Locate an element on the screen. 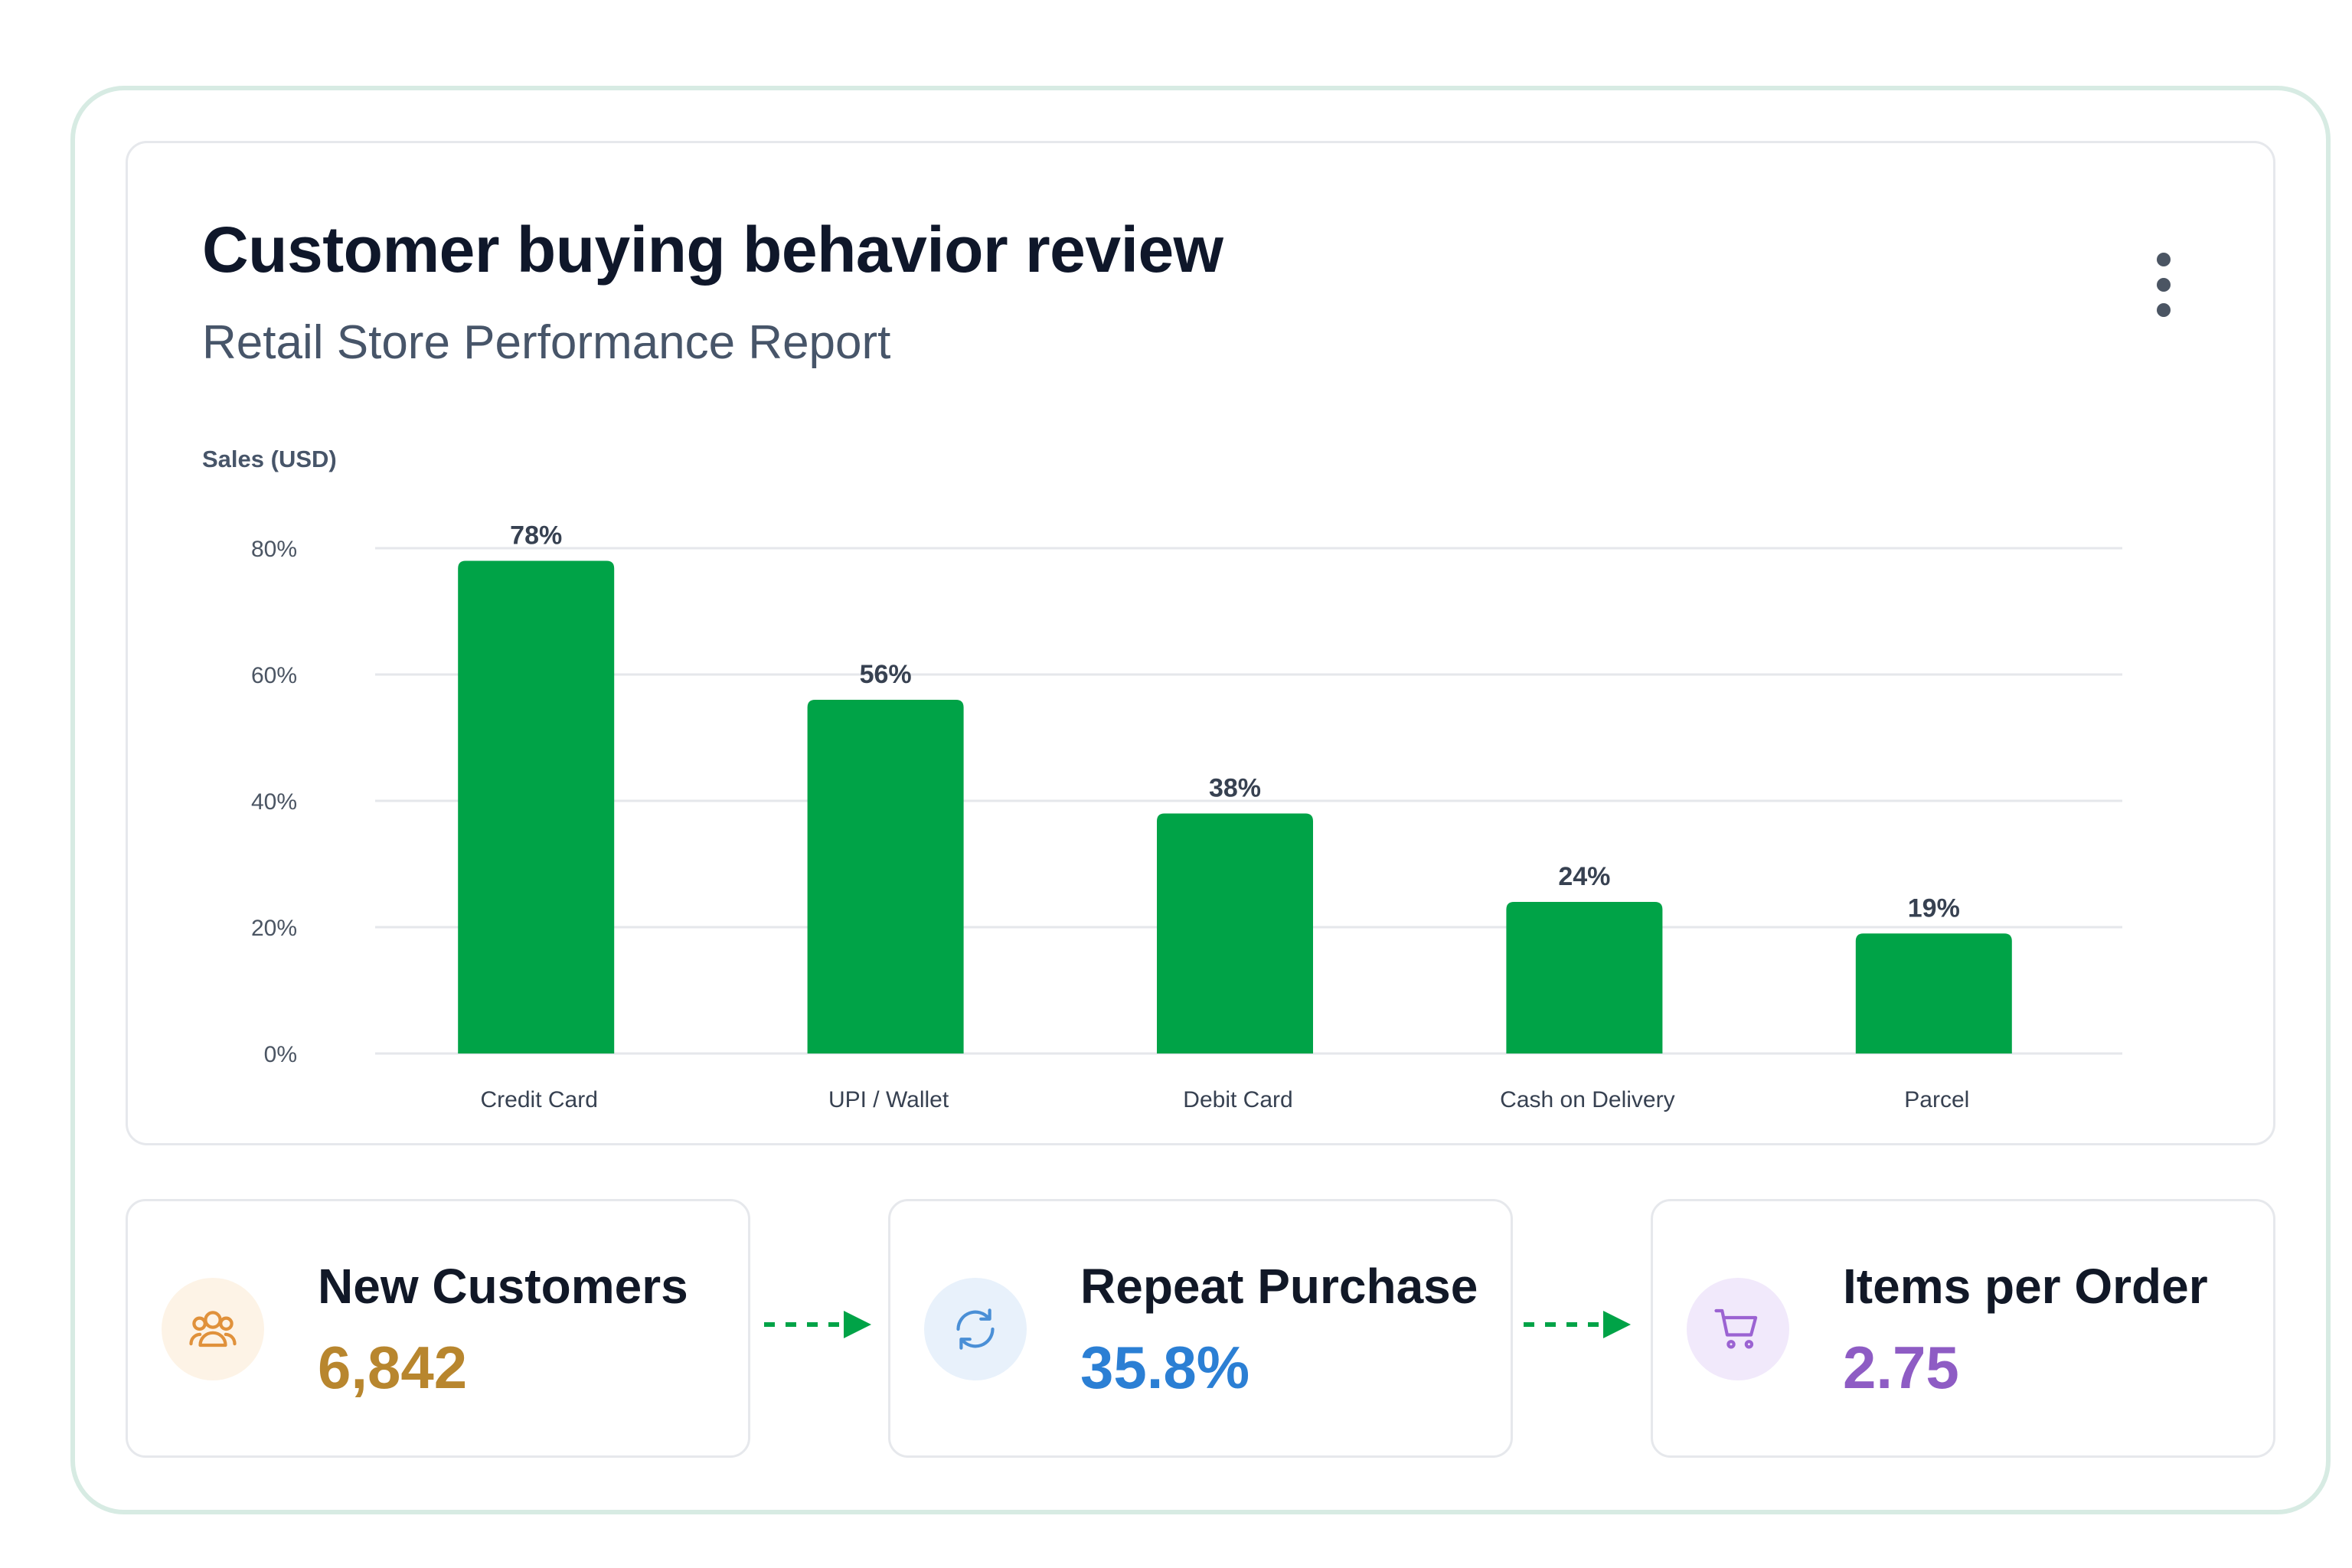  refresh-icon is located at coordinates (975, 1329).